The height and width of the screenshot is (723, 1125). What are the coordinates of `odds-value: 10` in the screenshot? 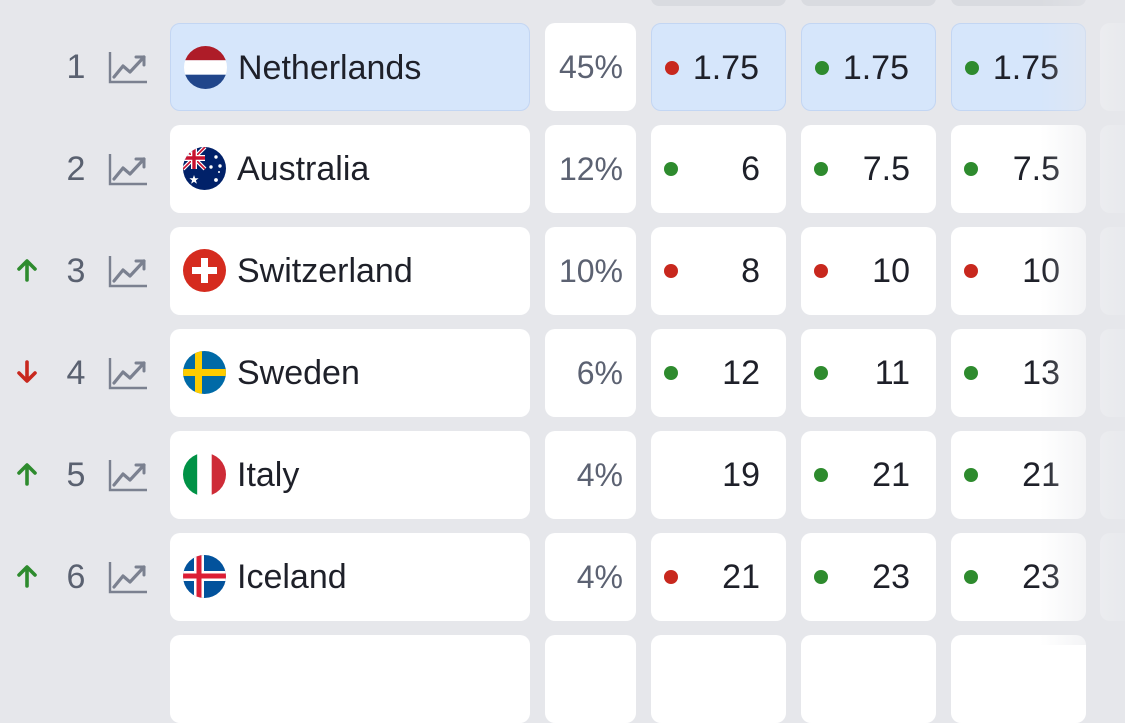 It's located at (1041, 271).